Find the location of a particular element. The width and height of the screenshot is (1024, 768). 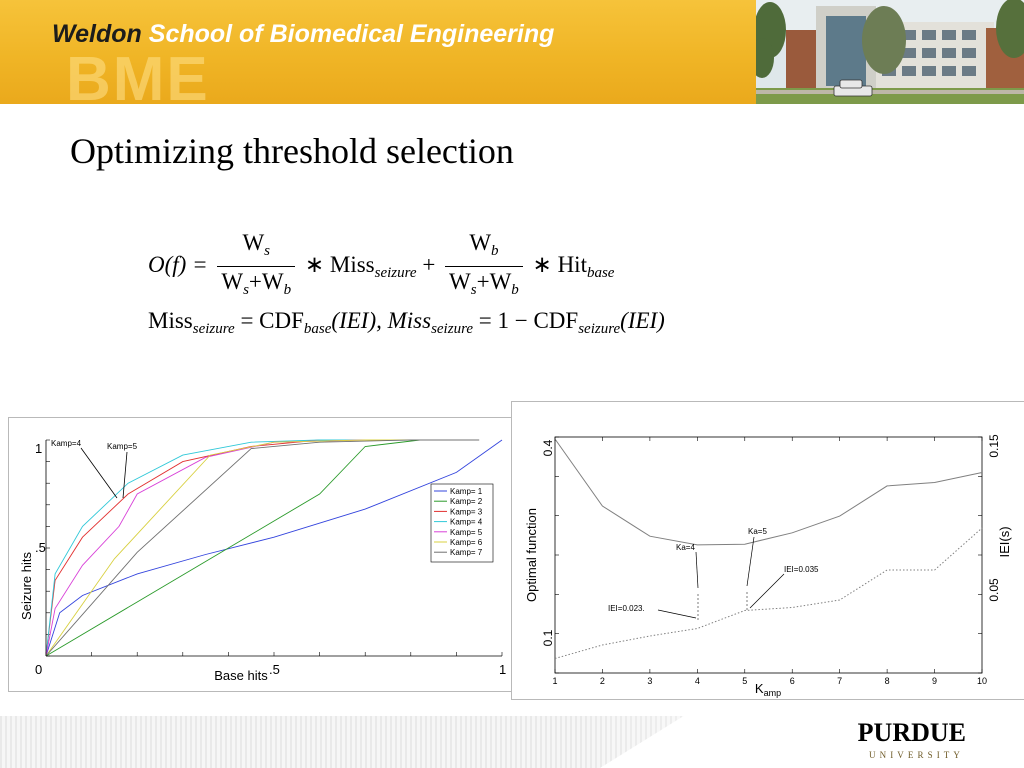

optimal-ytick-right-005: 0.05 is located at coordinates (994, 590).